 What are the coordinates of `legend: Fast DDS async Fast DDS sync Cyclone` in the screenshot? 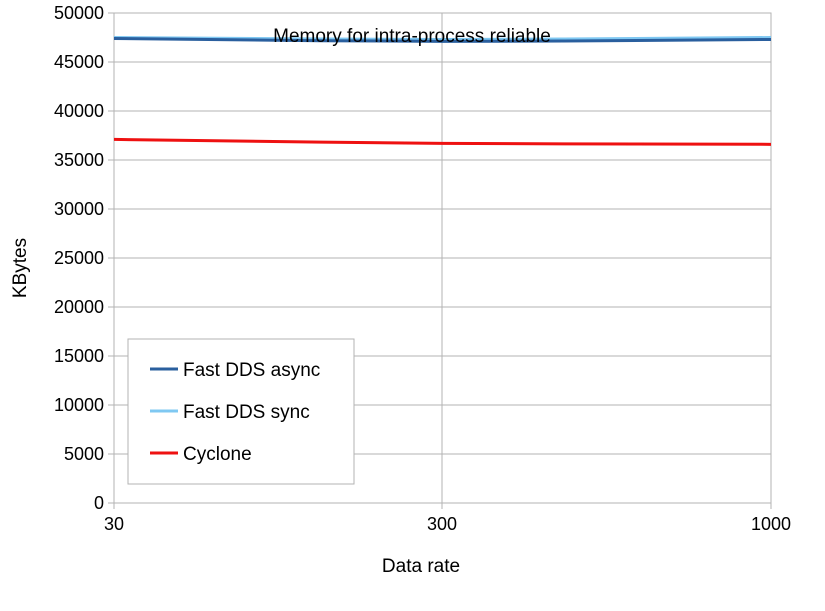 It's located at (241, 411).